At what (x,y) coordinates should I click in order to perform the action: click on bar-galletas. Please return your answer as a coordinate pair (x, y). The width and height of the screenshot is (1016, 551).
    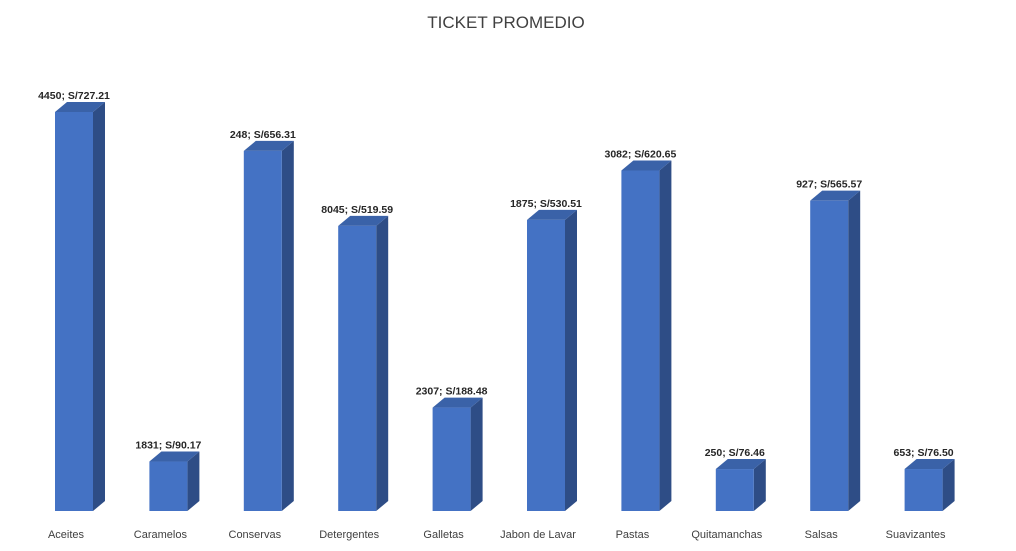
    Looking at the image, I should click on (457, 454).